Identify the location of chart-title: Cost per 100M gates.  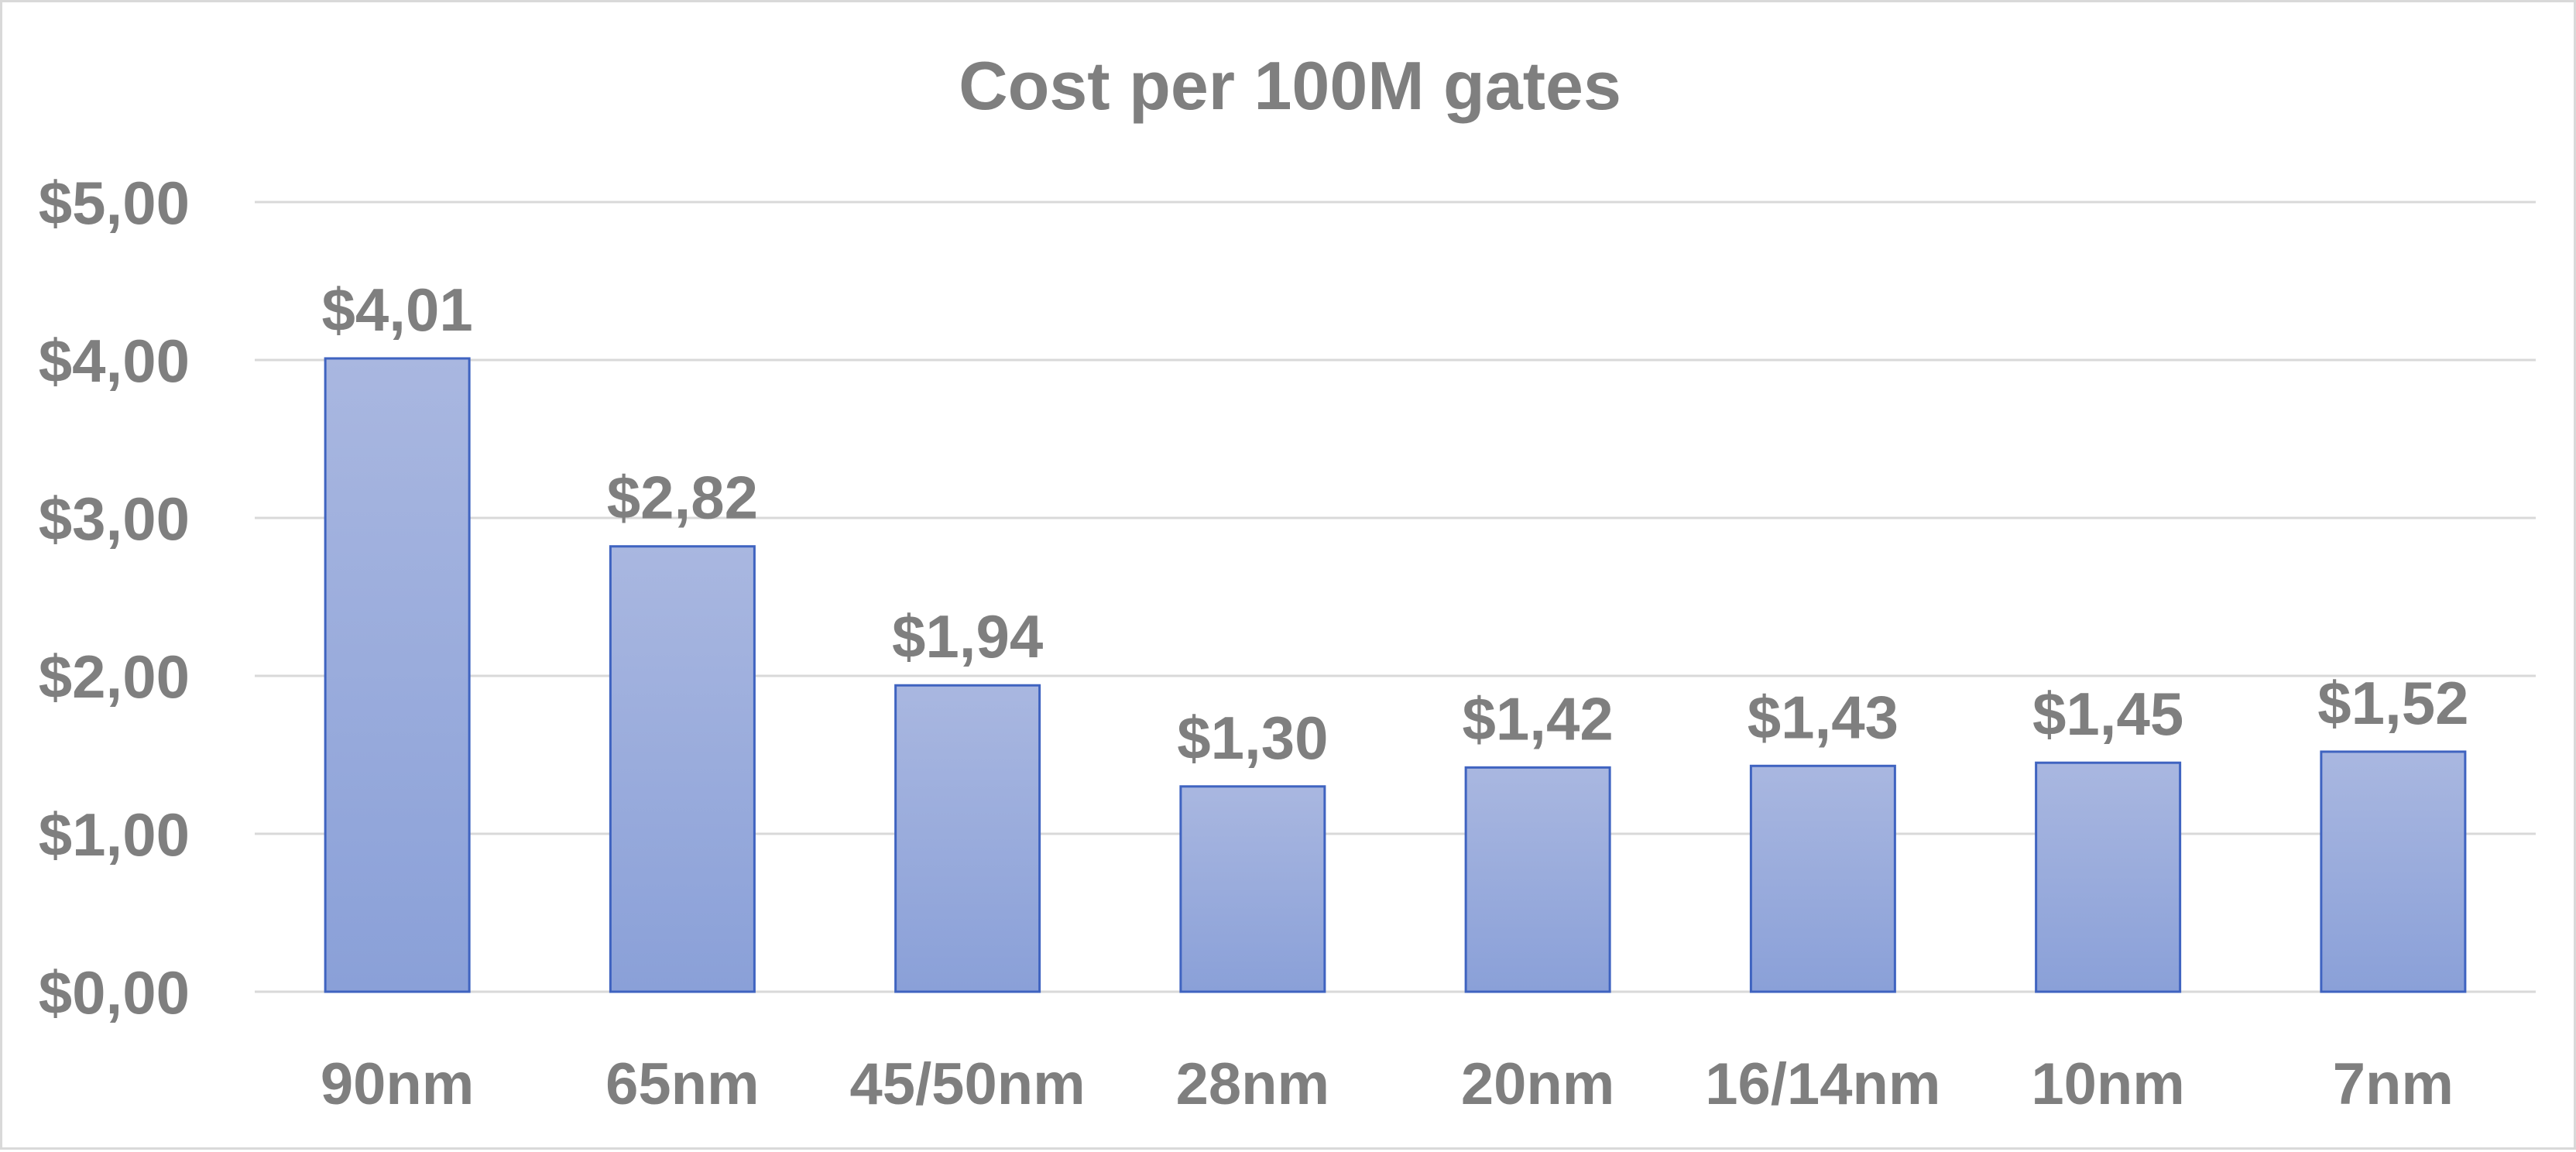
(1290, 85).